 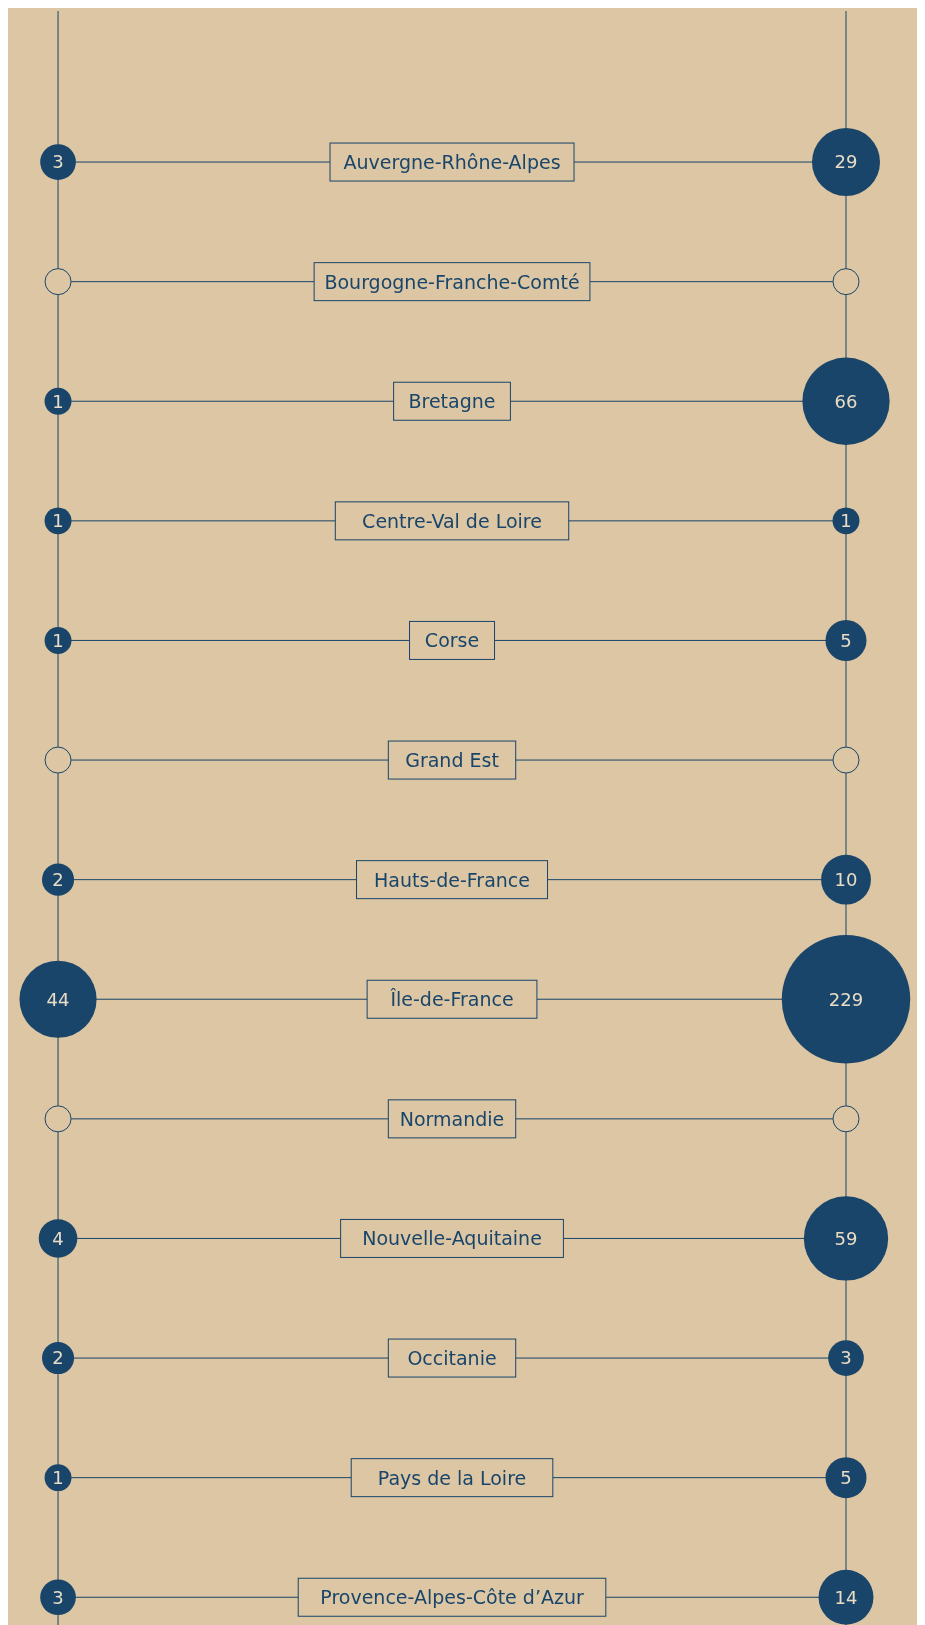 I want to click on category-label: Île-de-France, so click(x=451, y=999).